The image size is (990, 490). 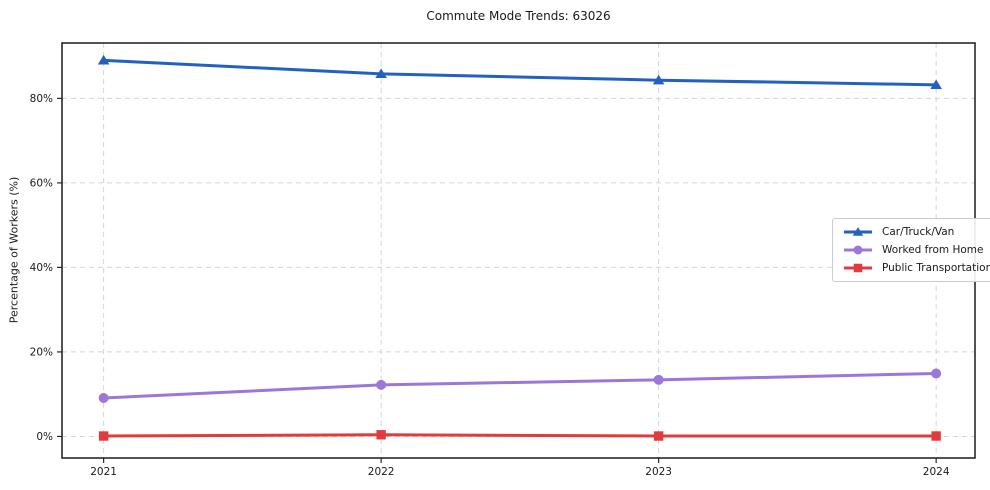 I want to click on x-tick-label: 2022, so click(x=381, y=472).